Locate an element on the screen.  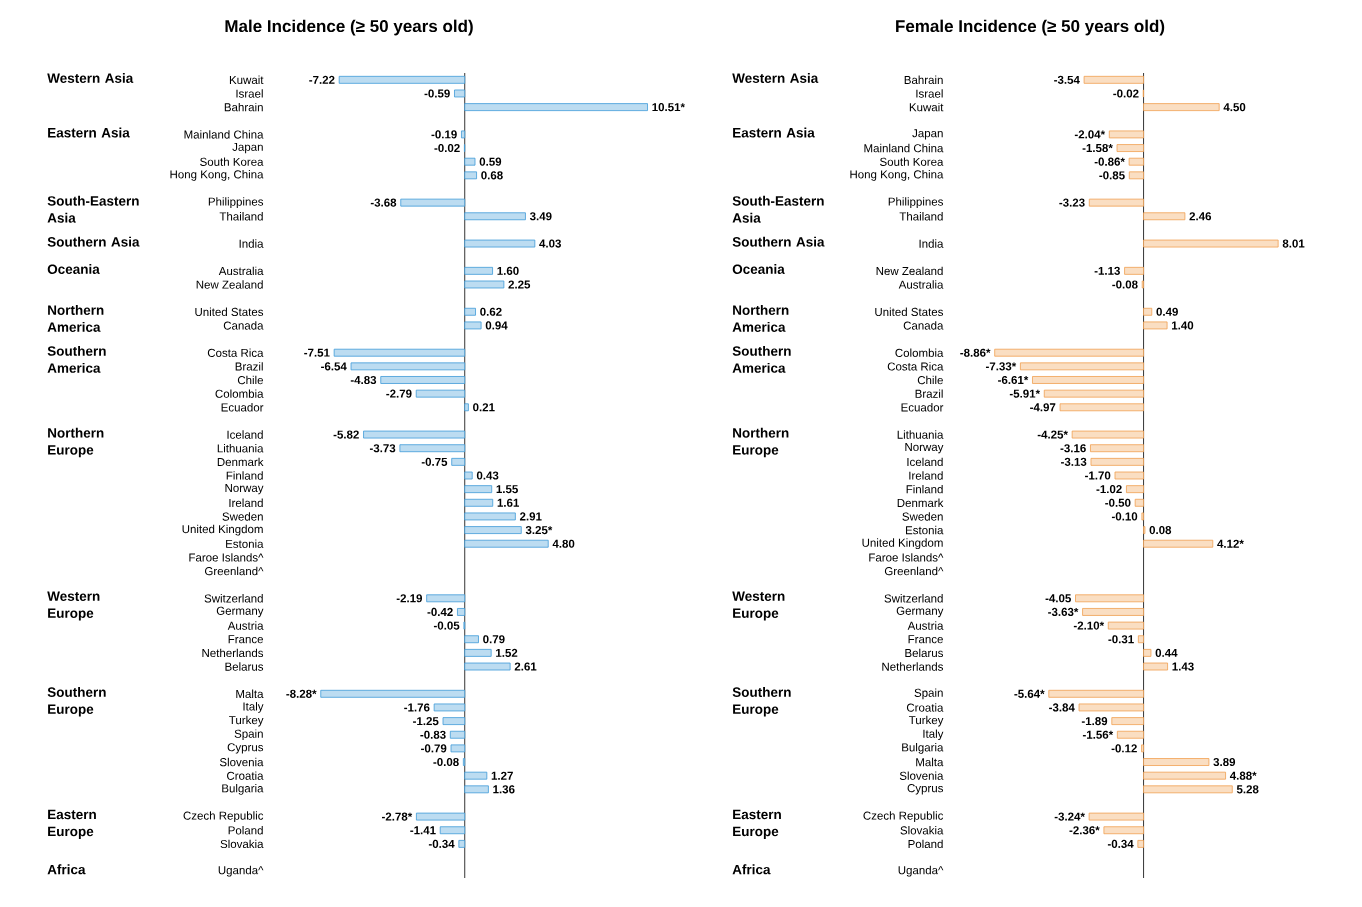
y-tick-label: Brazil is located at coordinates (249, 366).